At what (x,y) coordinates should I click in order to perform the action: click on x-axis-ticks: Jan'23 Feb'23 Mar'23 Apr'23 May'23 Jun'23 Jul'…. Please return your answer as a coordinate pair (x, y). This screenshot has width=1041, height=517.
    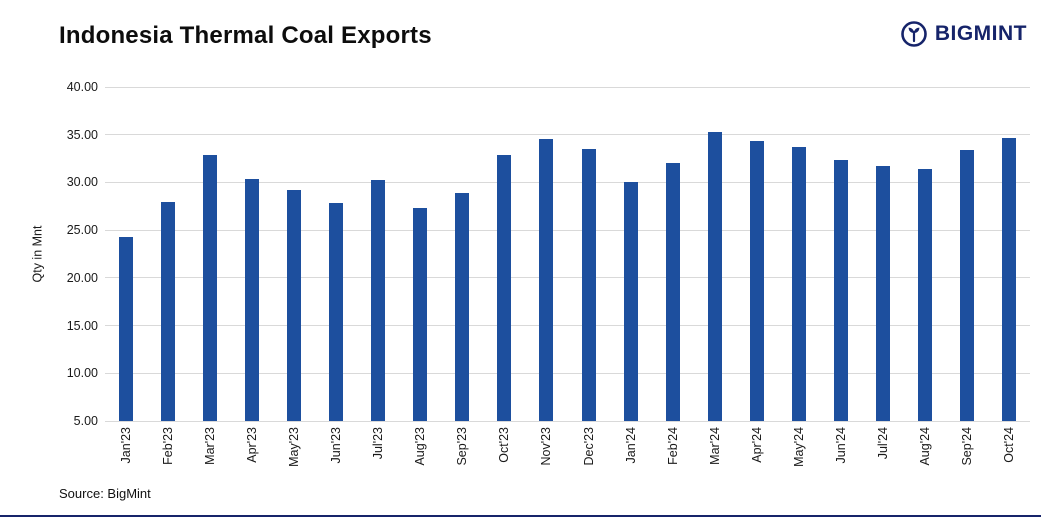
    Looking at the image, I should click on (567, 456).